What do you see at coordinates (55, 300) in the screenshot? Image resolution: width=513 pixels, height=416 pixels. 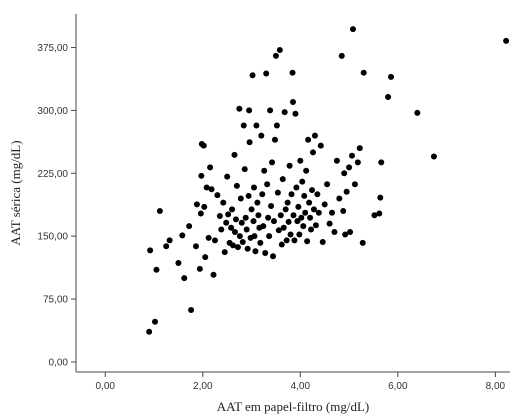 I see `y-tick-label: 75,00` at bounding box center [55, 300].